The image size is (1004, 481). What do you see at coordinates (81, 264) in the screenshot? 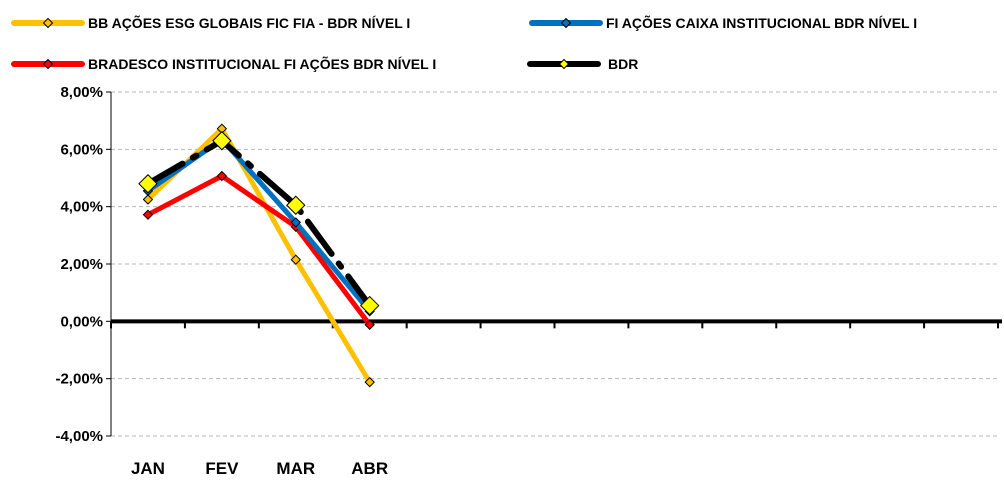
I see `y-tick-label: 2,00%` at bounding box center [81, 264].